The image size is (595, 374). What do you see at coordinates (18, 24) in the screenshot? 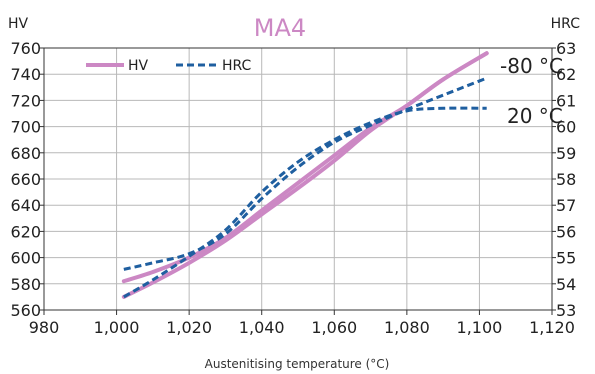
I see `left-axis-title: HV` at bounding box center [18, 24].